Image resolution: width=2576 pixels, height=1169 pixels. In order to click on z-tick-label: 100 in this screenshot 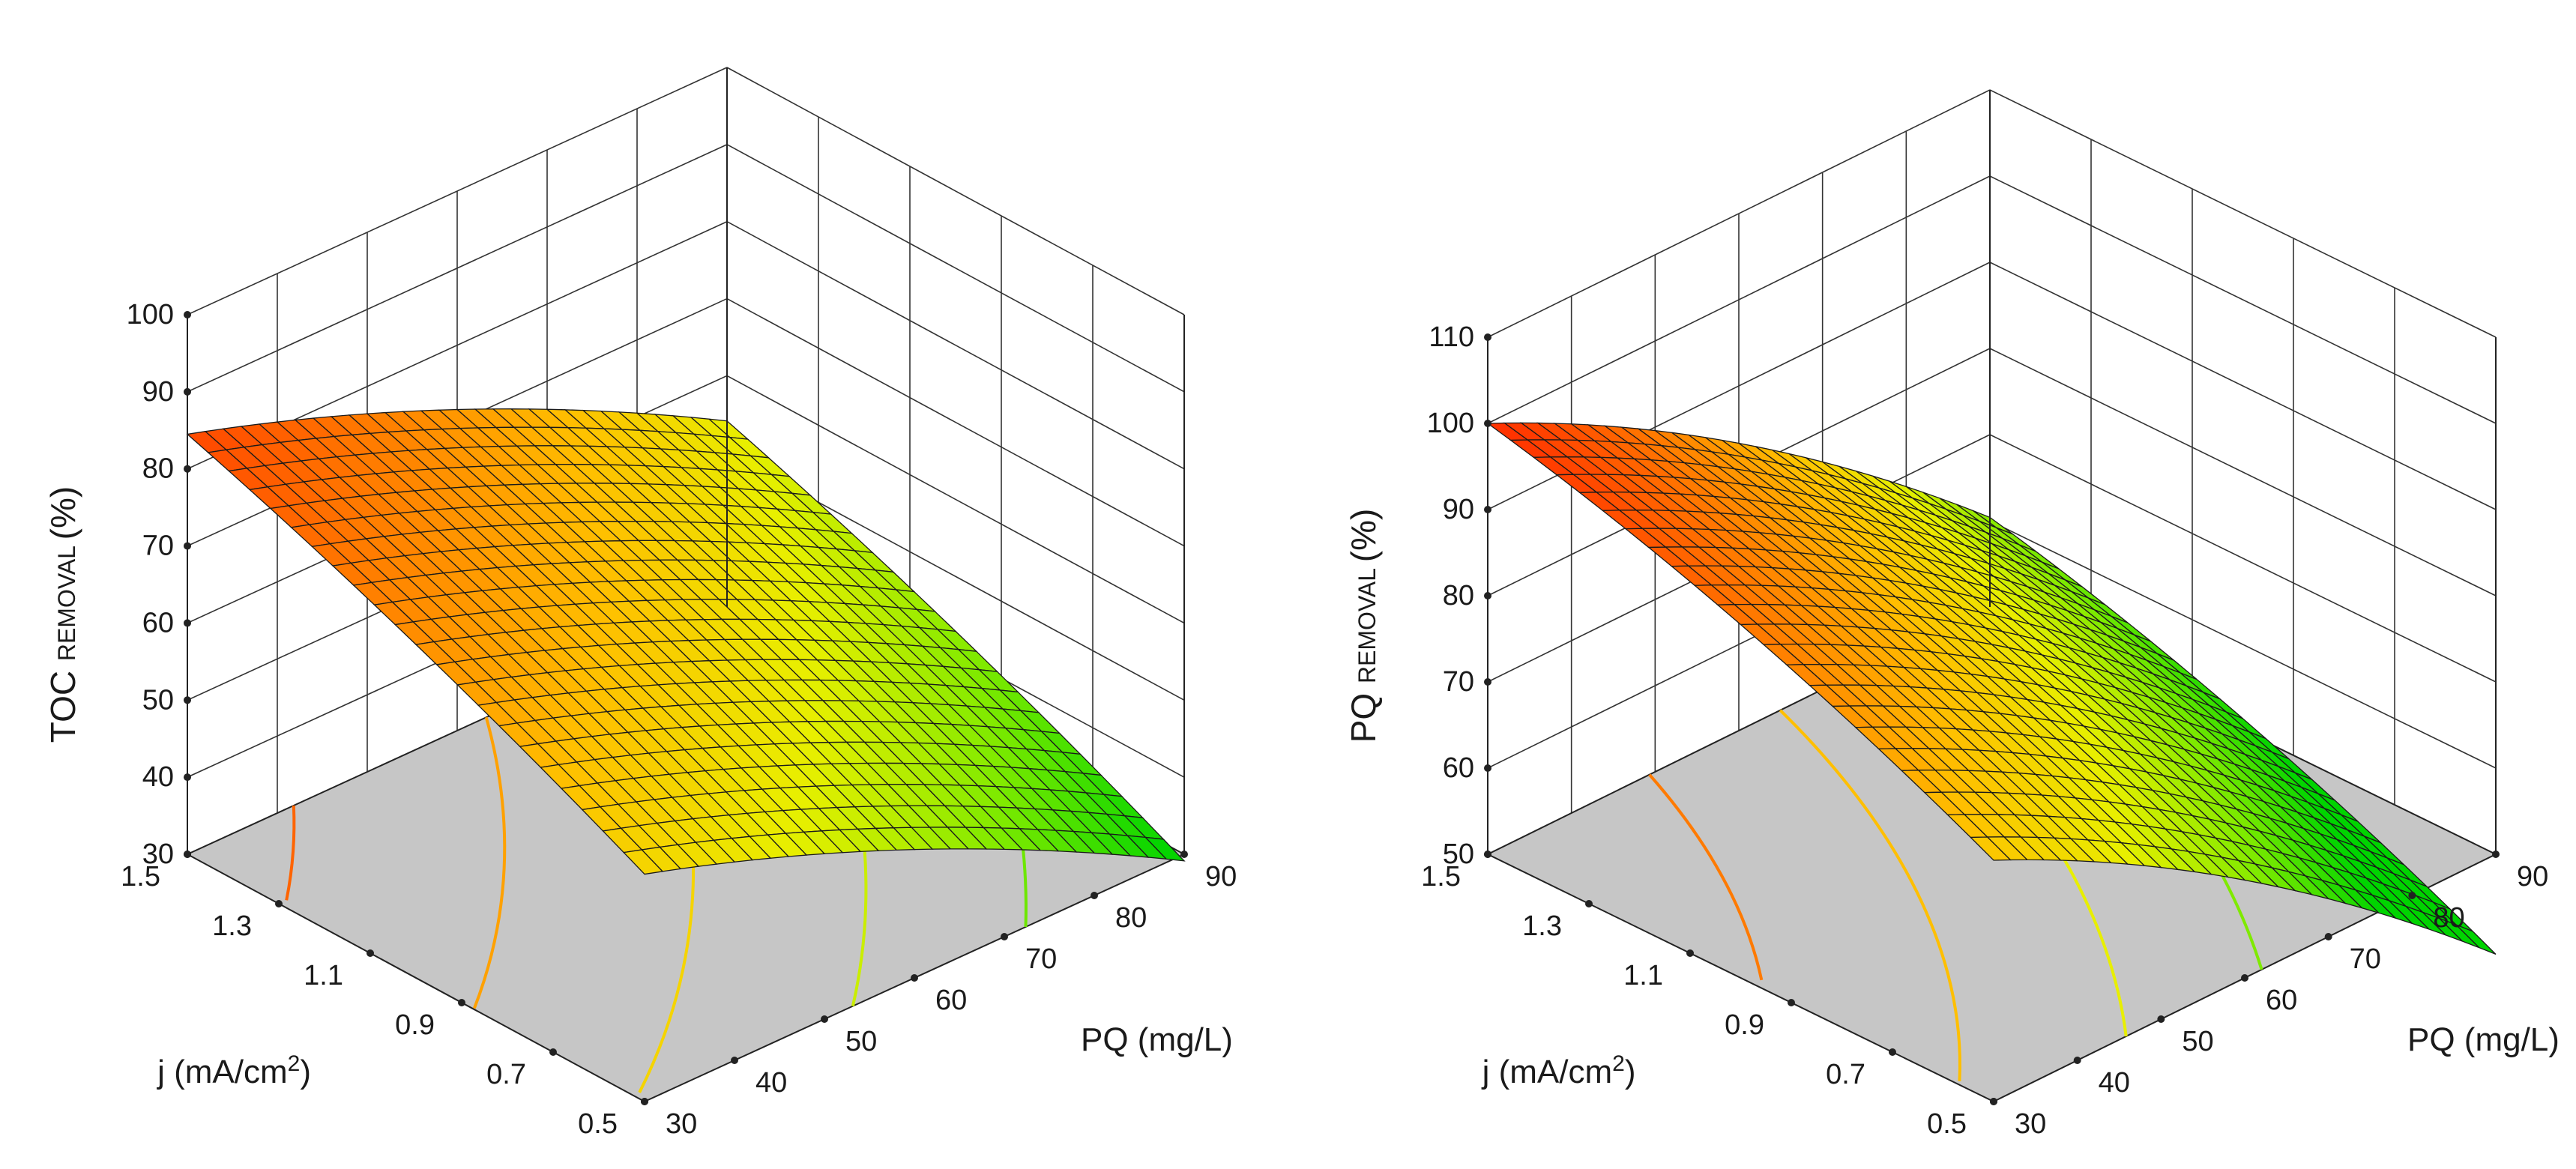, I will do `click(1450, 423)`.